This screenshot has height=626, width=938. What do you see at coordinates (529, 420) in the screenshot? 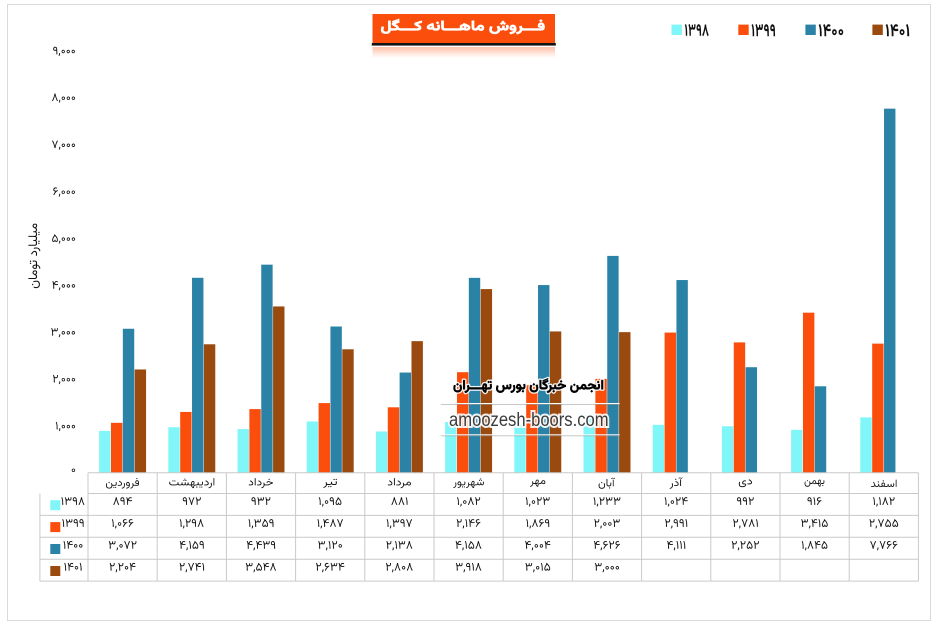
I see `svg-text: amoozesh-boors.com` at bounding box center [529, 420].